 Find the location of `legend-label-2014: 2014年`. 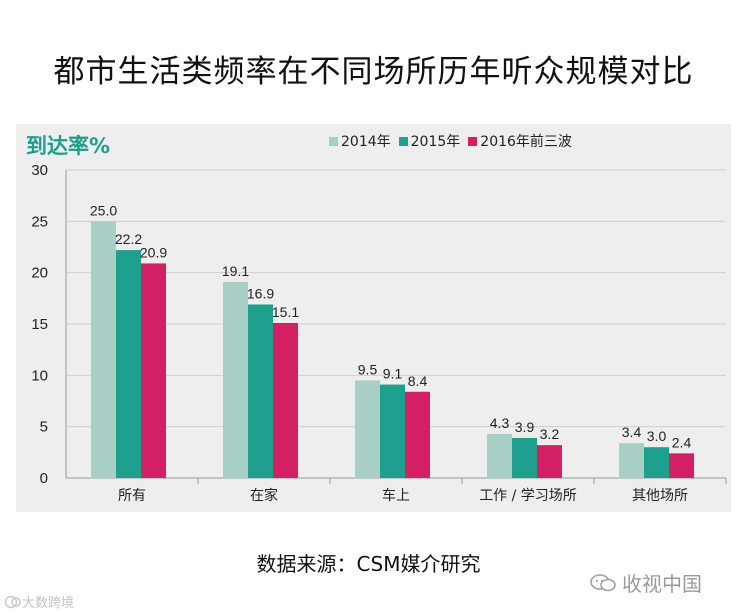

legend-label-2014: 2014年 is located at coordinates (366, 142).